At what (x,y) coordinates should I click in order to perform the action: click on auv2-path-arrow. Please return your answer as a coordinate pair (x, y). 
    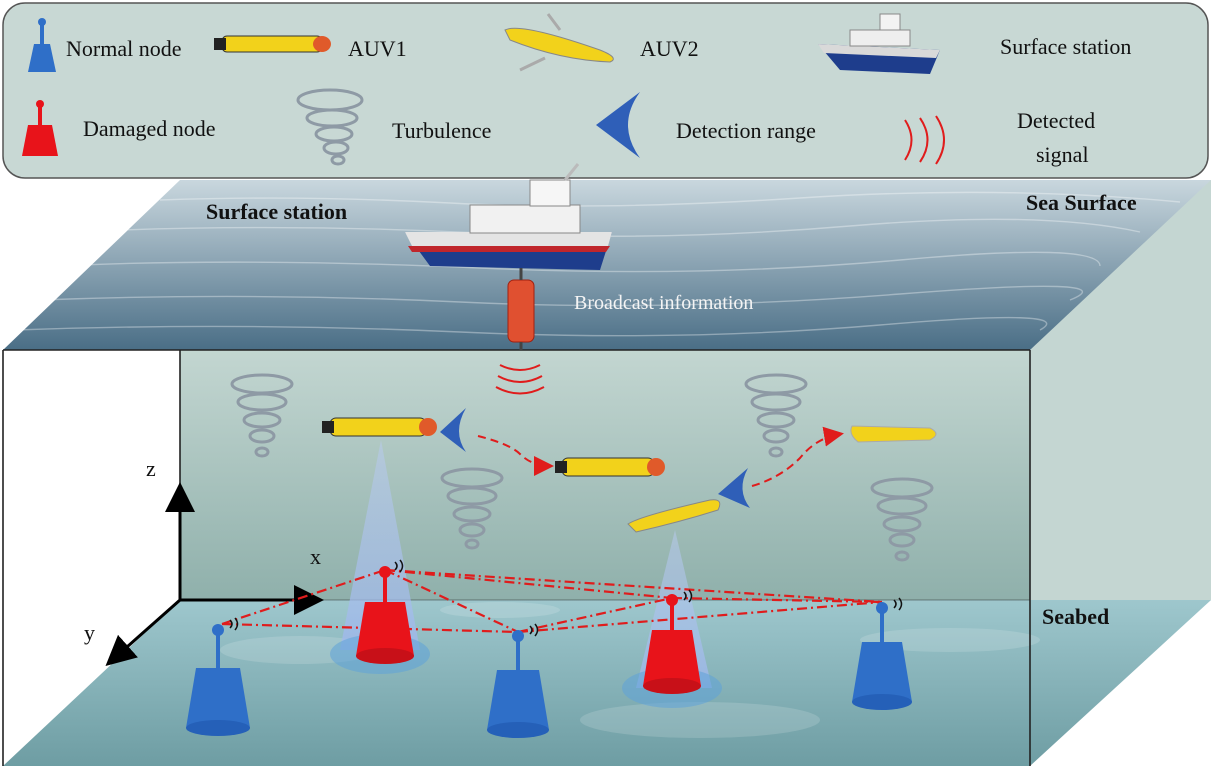
    Looking at the image, I should click on (797, 456).